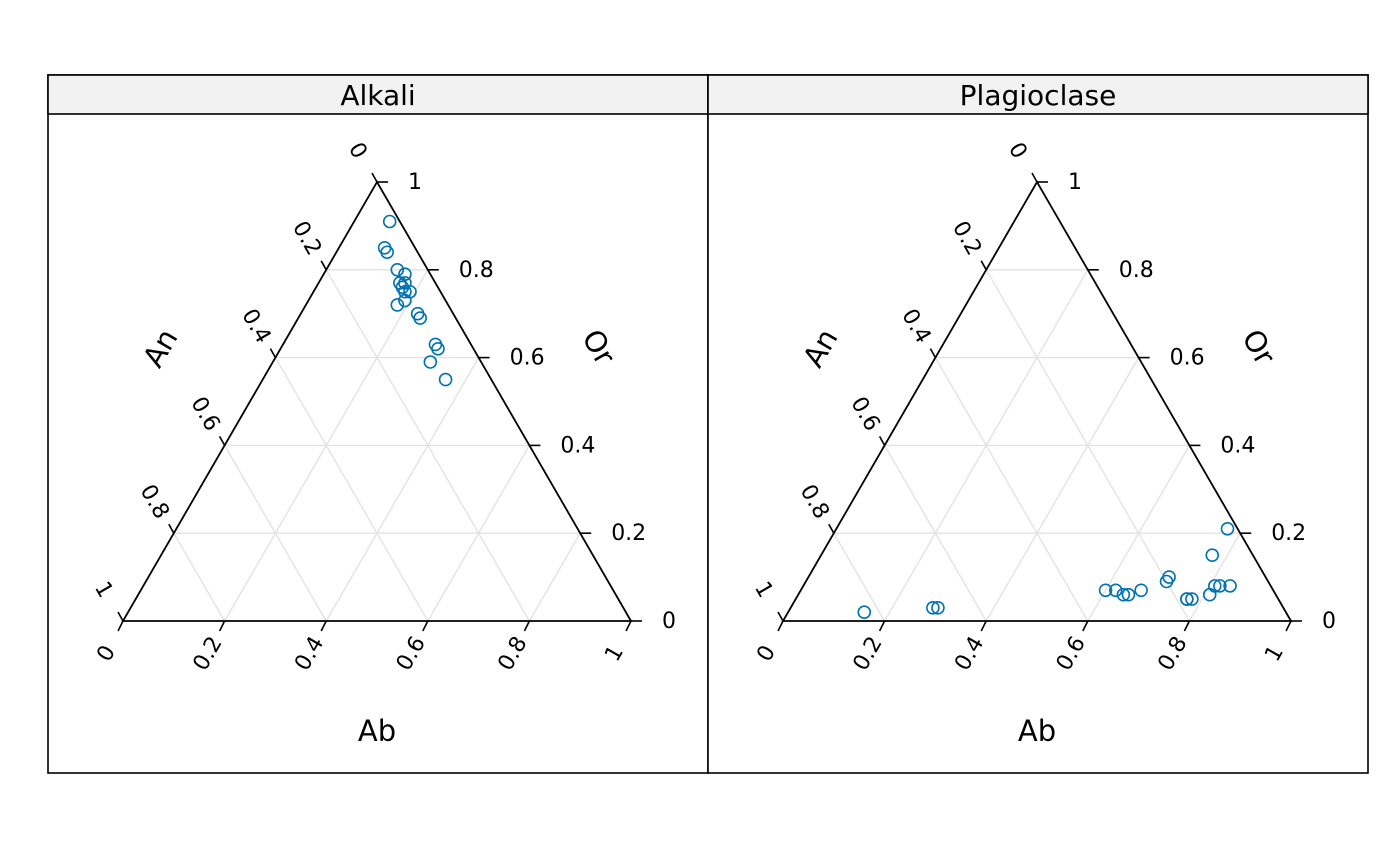 This screenshot has height=866, width=1400. I want to click on strip-title: Plagioclase, so click(1038, 95).